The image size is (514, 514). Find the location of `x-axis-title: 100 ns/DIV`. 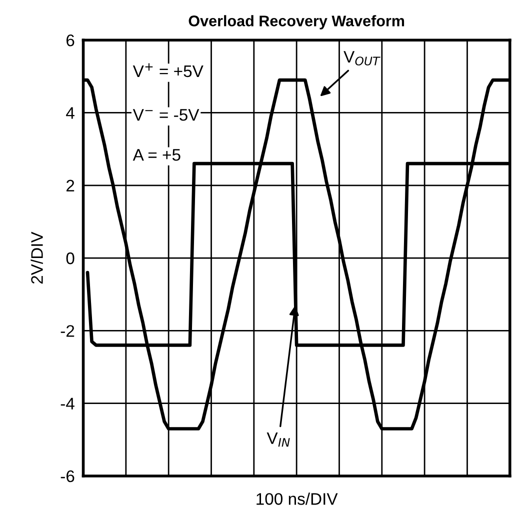

x-axis-title: 100 ns/DIV is located at coordinates (297, 498).